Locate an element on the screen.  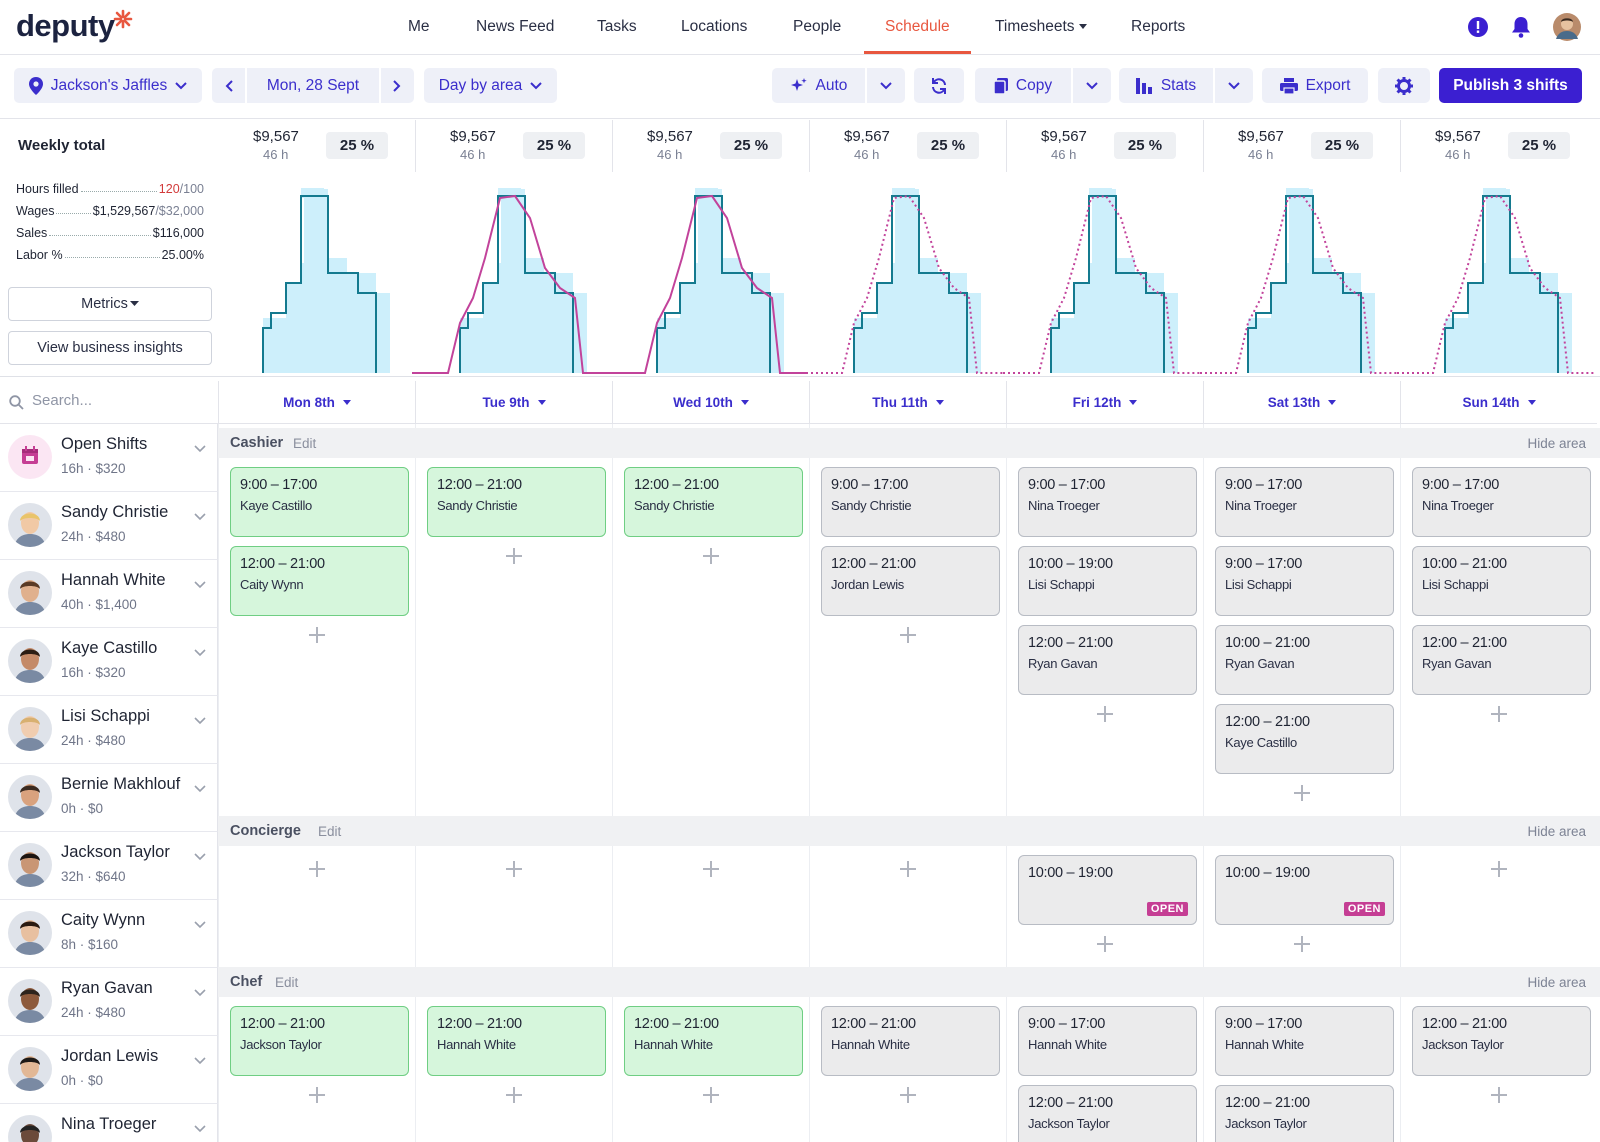
day-header: Sat 13th is located at coordinates (1301, 402).